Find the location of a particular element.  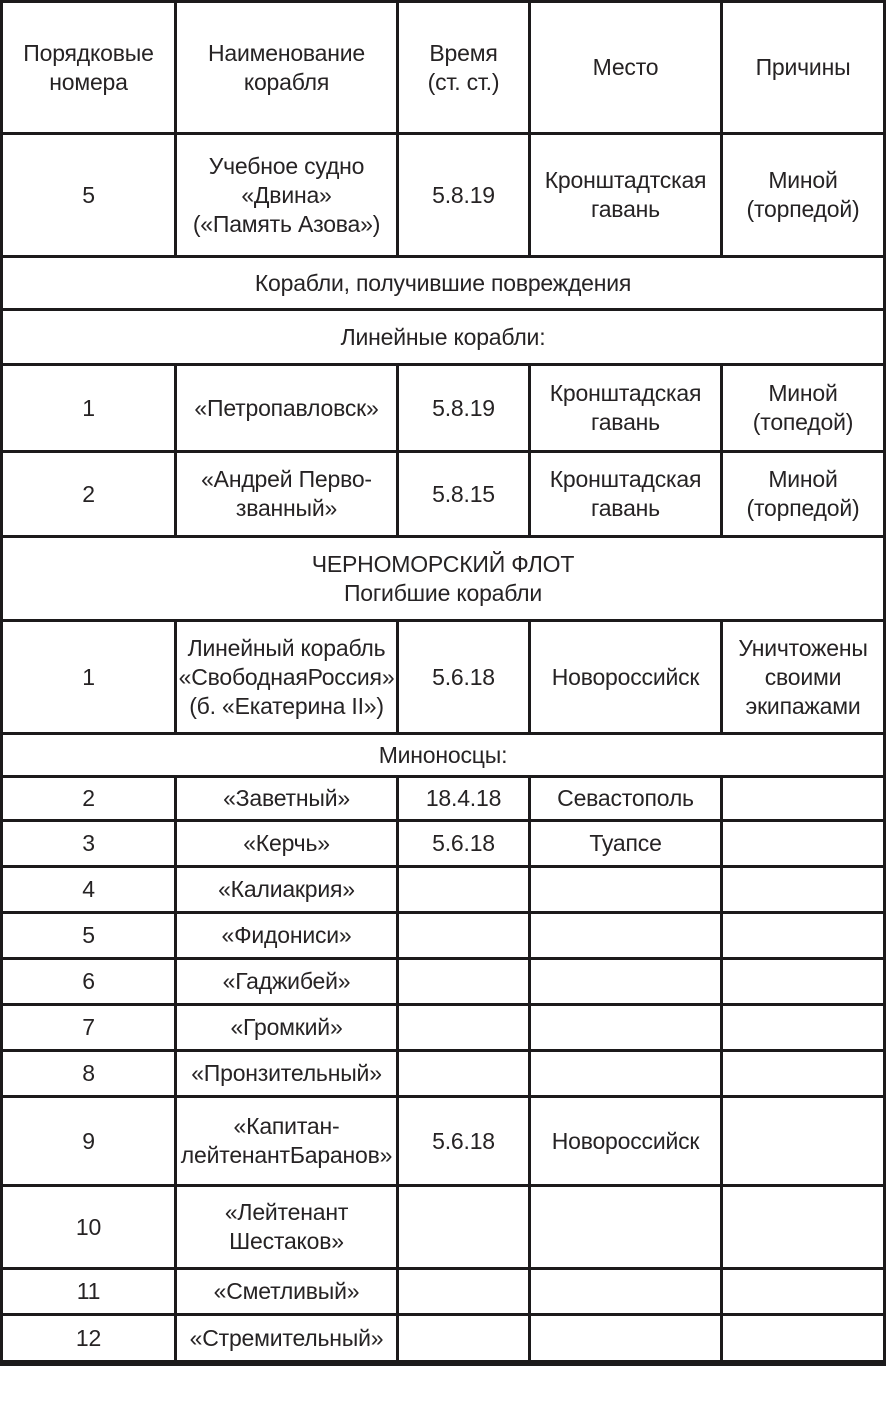

header-ordinal-number: Порядковые номера is located at coordinates (88, 67).